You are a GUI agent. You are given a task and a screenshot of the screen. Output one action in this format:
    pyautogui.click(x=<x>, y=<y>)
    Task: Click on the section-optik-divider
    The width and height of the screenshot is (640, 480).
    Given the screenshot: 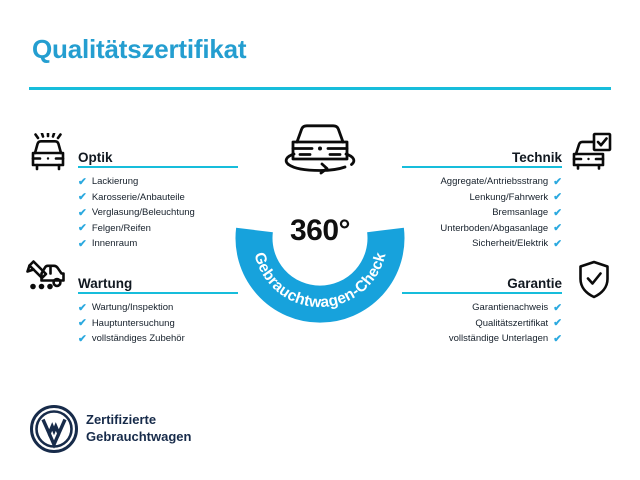 What is the action you would take?
    pyautogui.click(x=158, y=166)
    